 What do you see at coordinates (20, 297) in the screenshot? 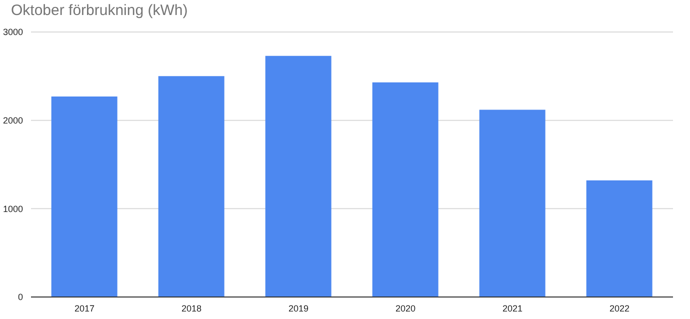
I see `y-tick-label: 0` at bounding box center [20, 297].